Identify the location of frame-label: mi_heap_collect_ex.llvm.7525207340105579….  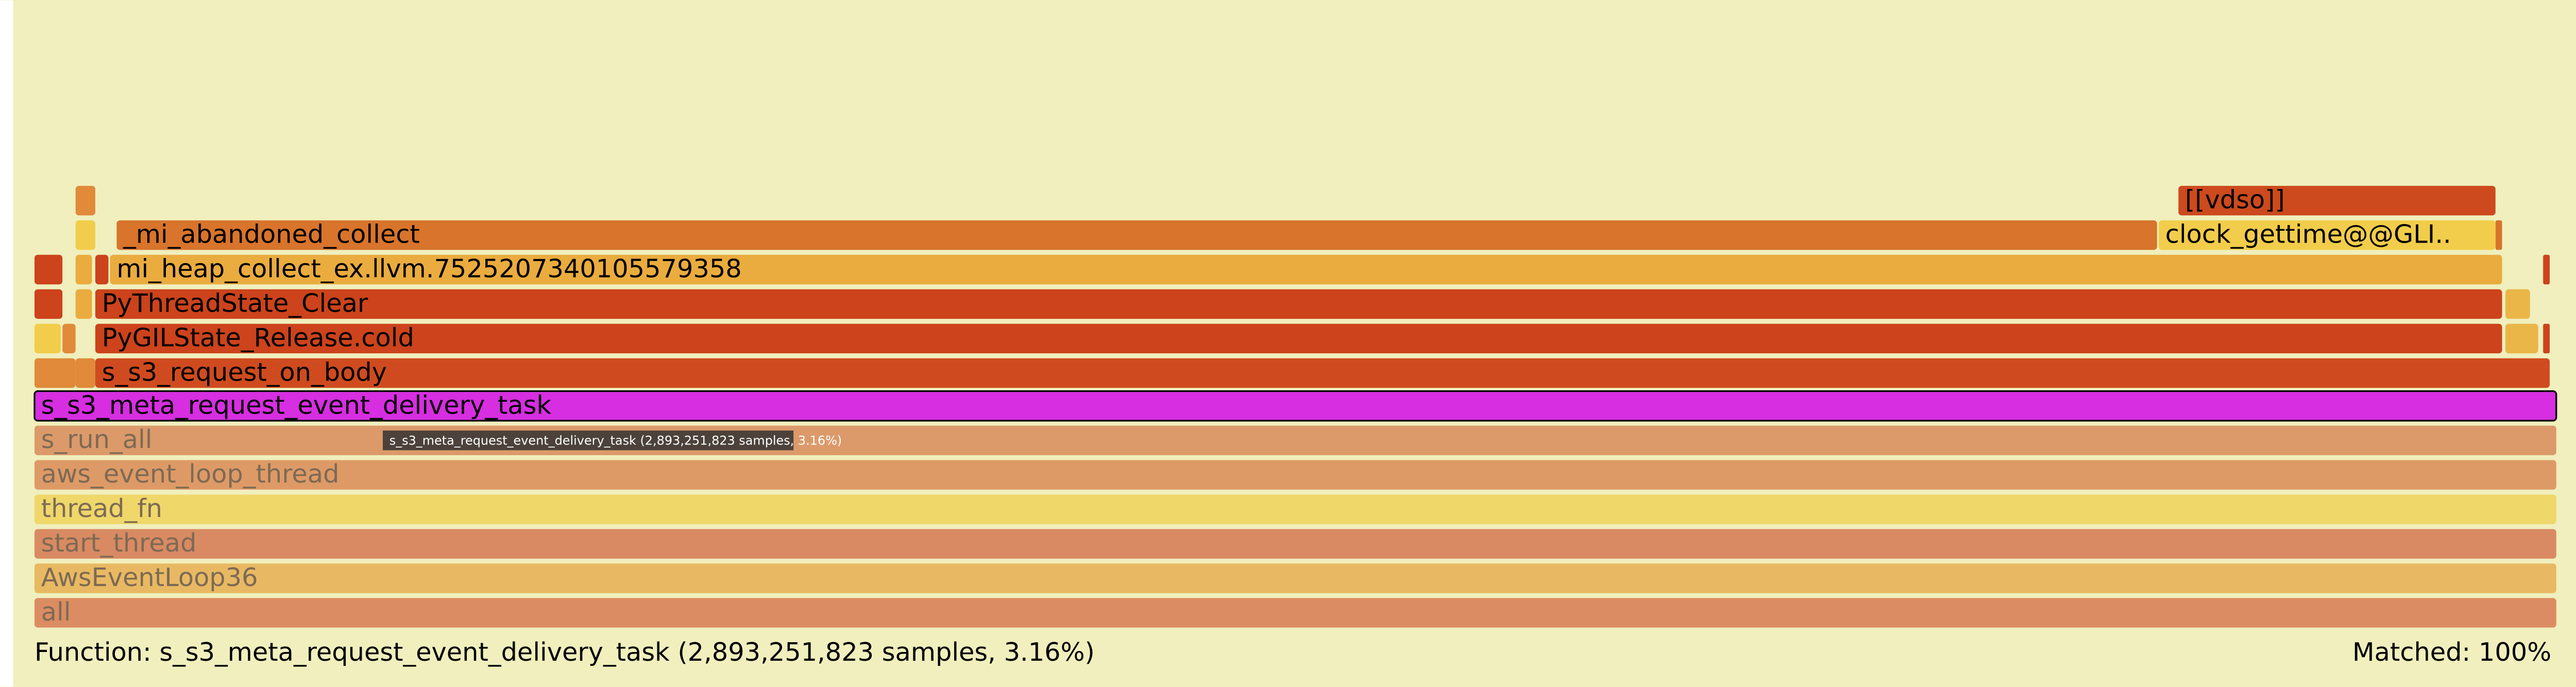
(428, 269).